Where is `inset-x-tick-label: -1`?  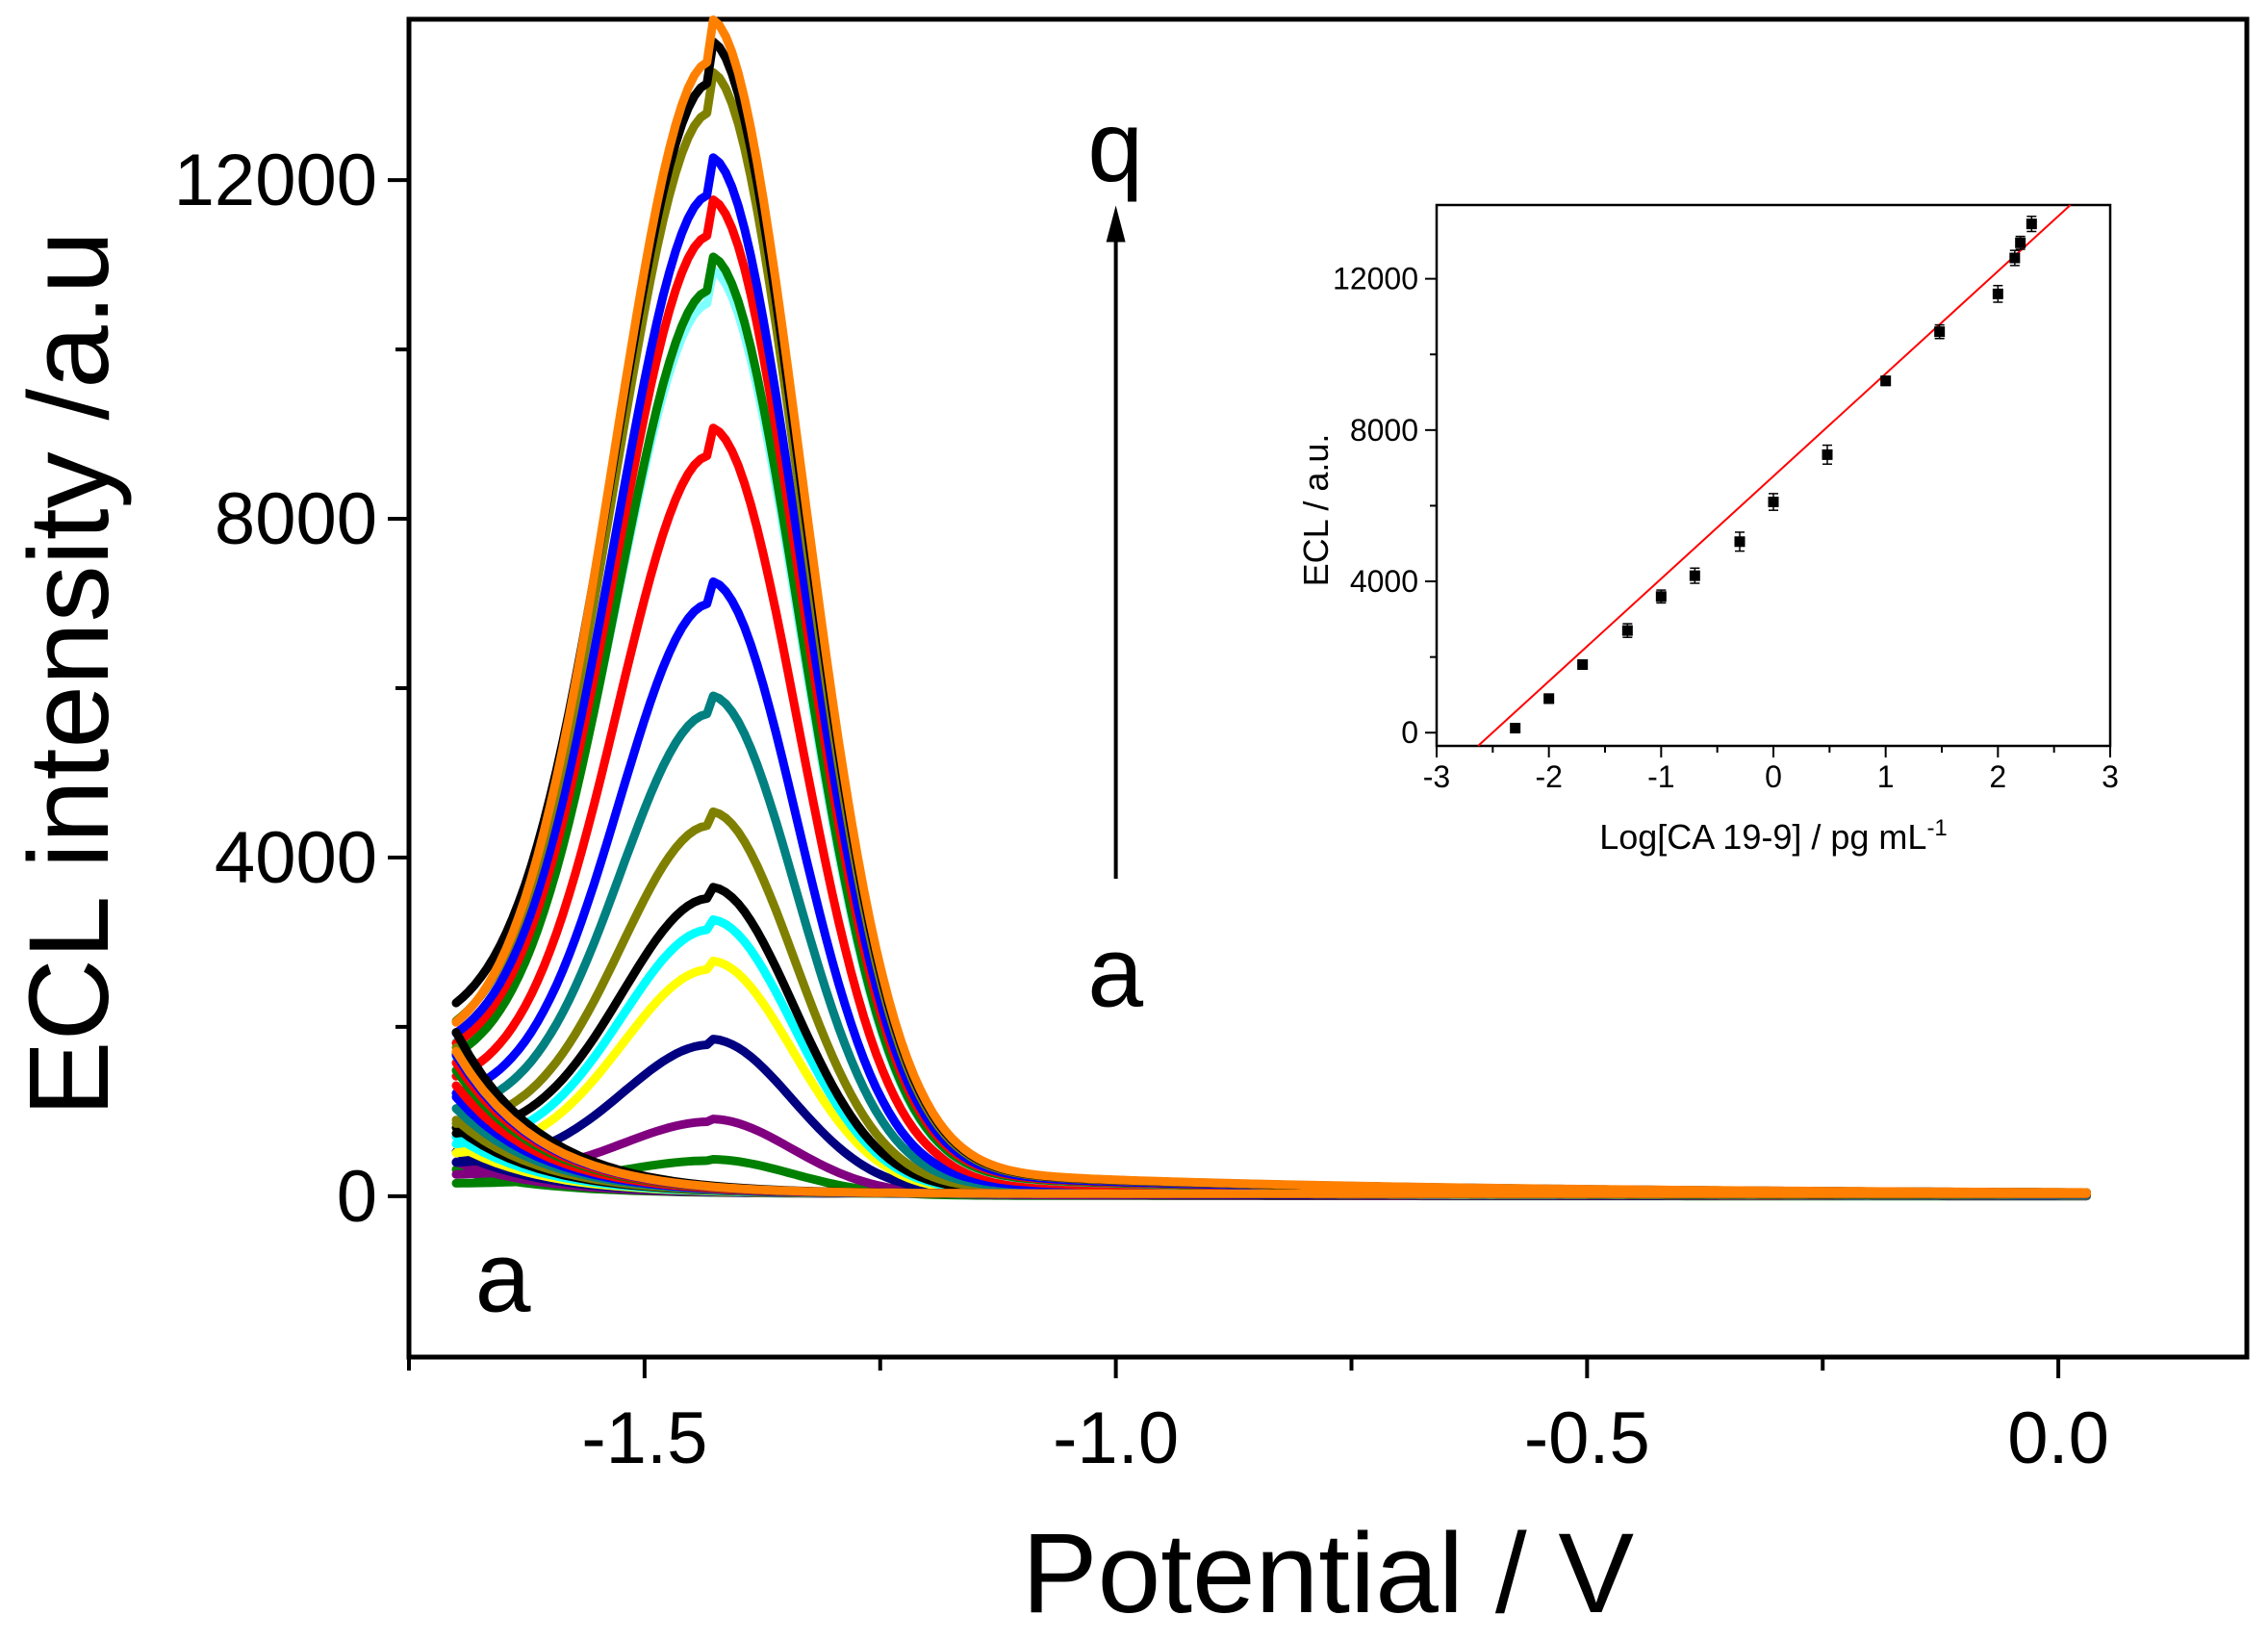 inset-x-tick-label: -1 is located at coordinates (1660, 776).